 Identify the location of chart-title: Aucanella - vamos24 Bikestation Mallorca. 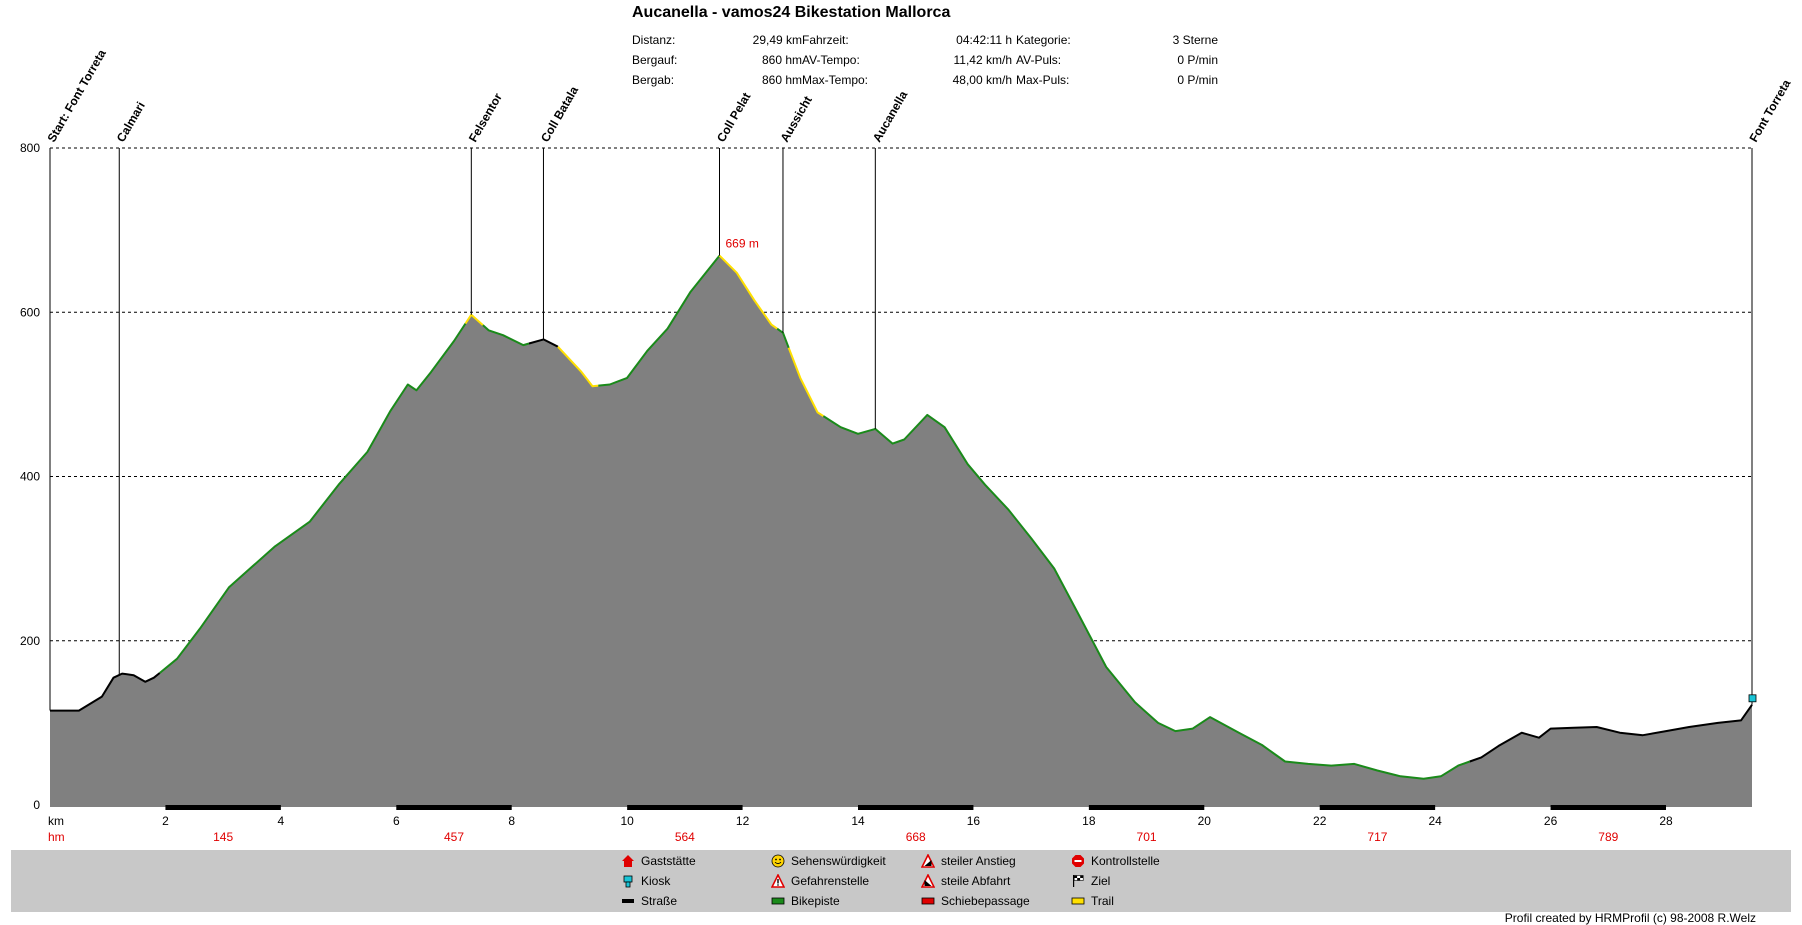
(791, 12).